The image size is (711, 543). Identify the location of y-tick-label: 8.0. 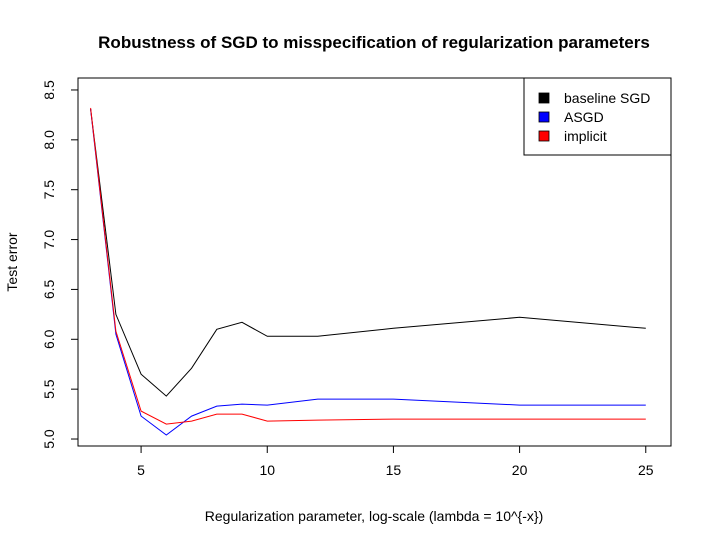
(49, 140).